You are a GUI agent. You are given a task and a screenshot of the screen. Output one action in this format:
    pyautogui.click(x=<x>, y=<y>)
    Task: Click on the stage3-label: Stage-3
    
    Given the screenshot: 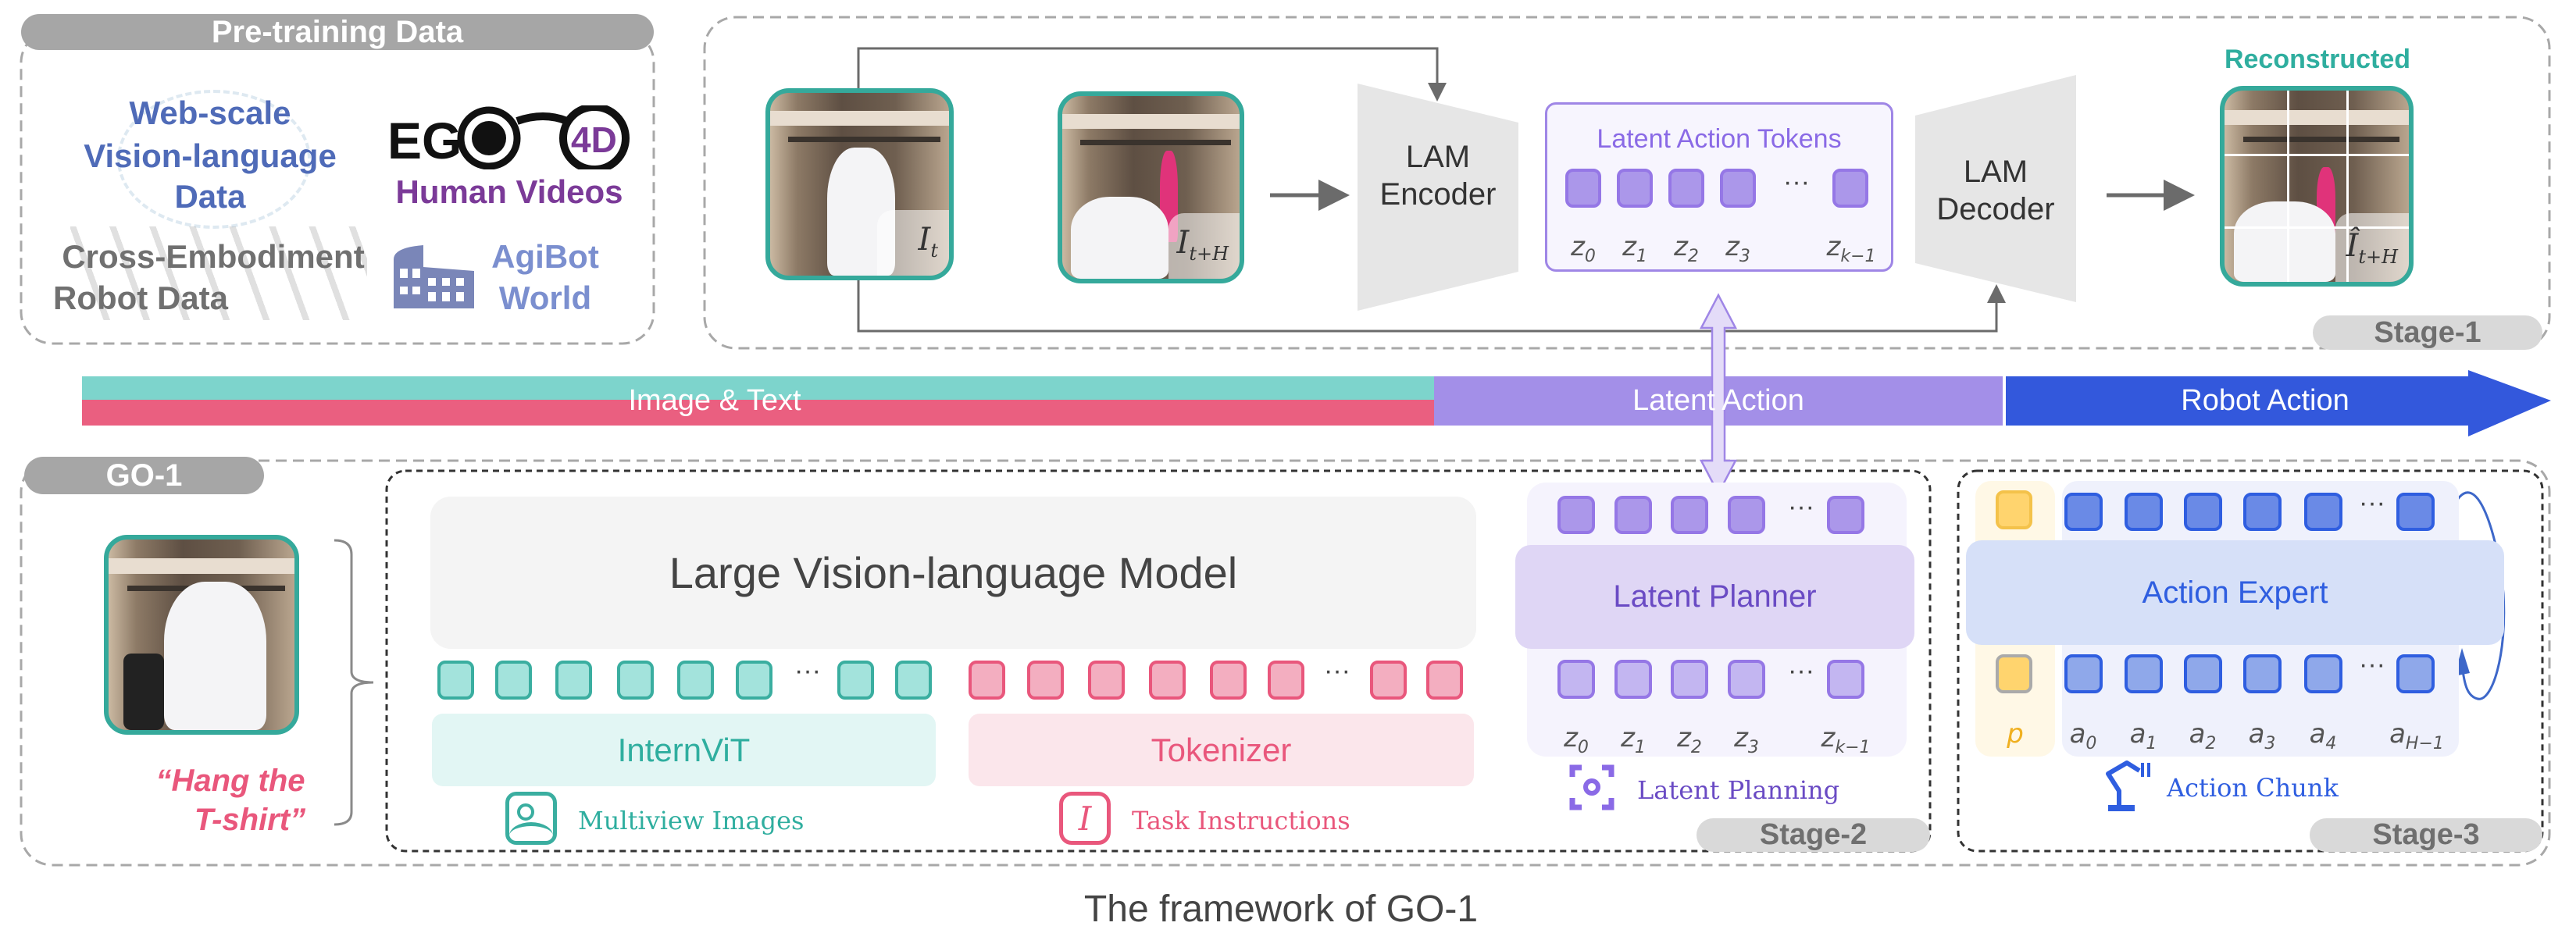 What is the action you would take?
    pyautogui.click(x=2426, y=835)
    